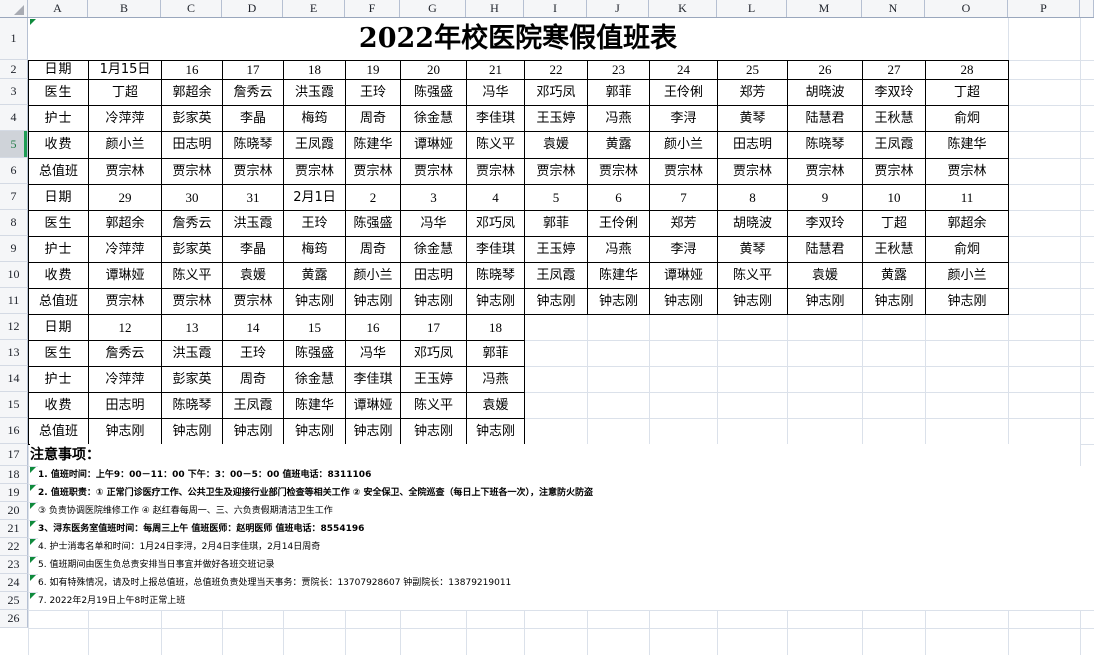 Image resolution: width=1094 pixels, height=655 pixels. I want to click on duty-cell: 李佳琪, so click(495, 249).